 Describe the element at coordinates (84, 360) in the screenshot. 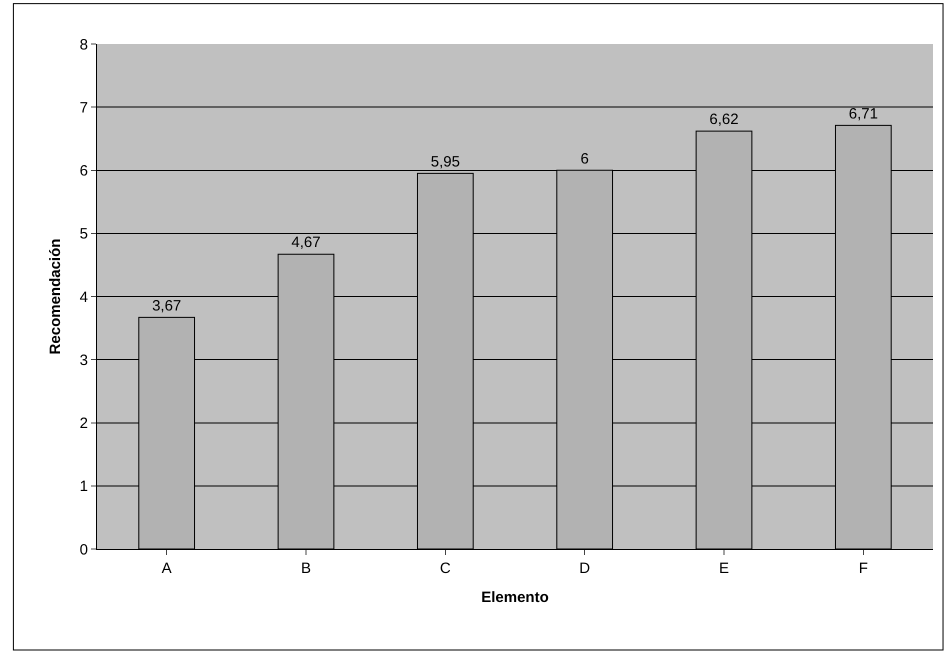

I see `y-tick-label: 3` at that location.